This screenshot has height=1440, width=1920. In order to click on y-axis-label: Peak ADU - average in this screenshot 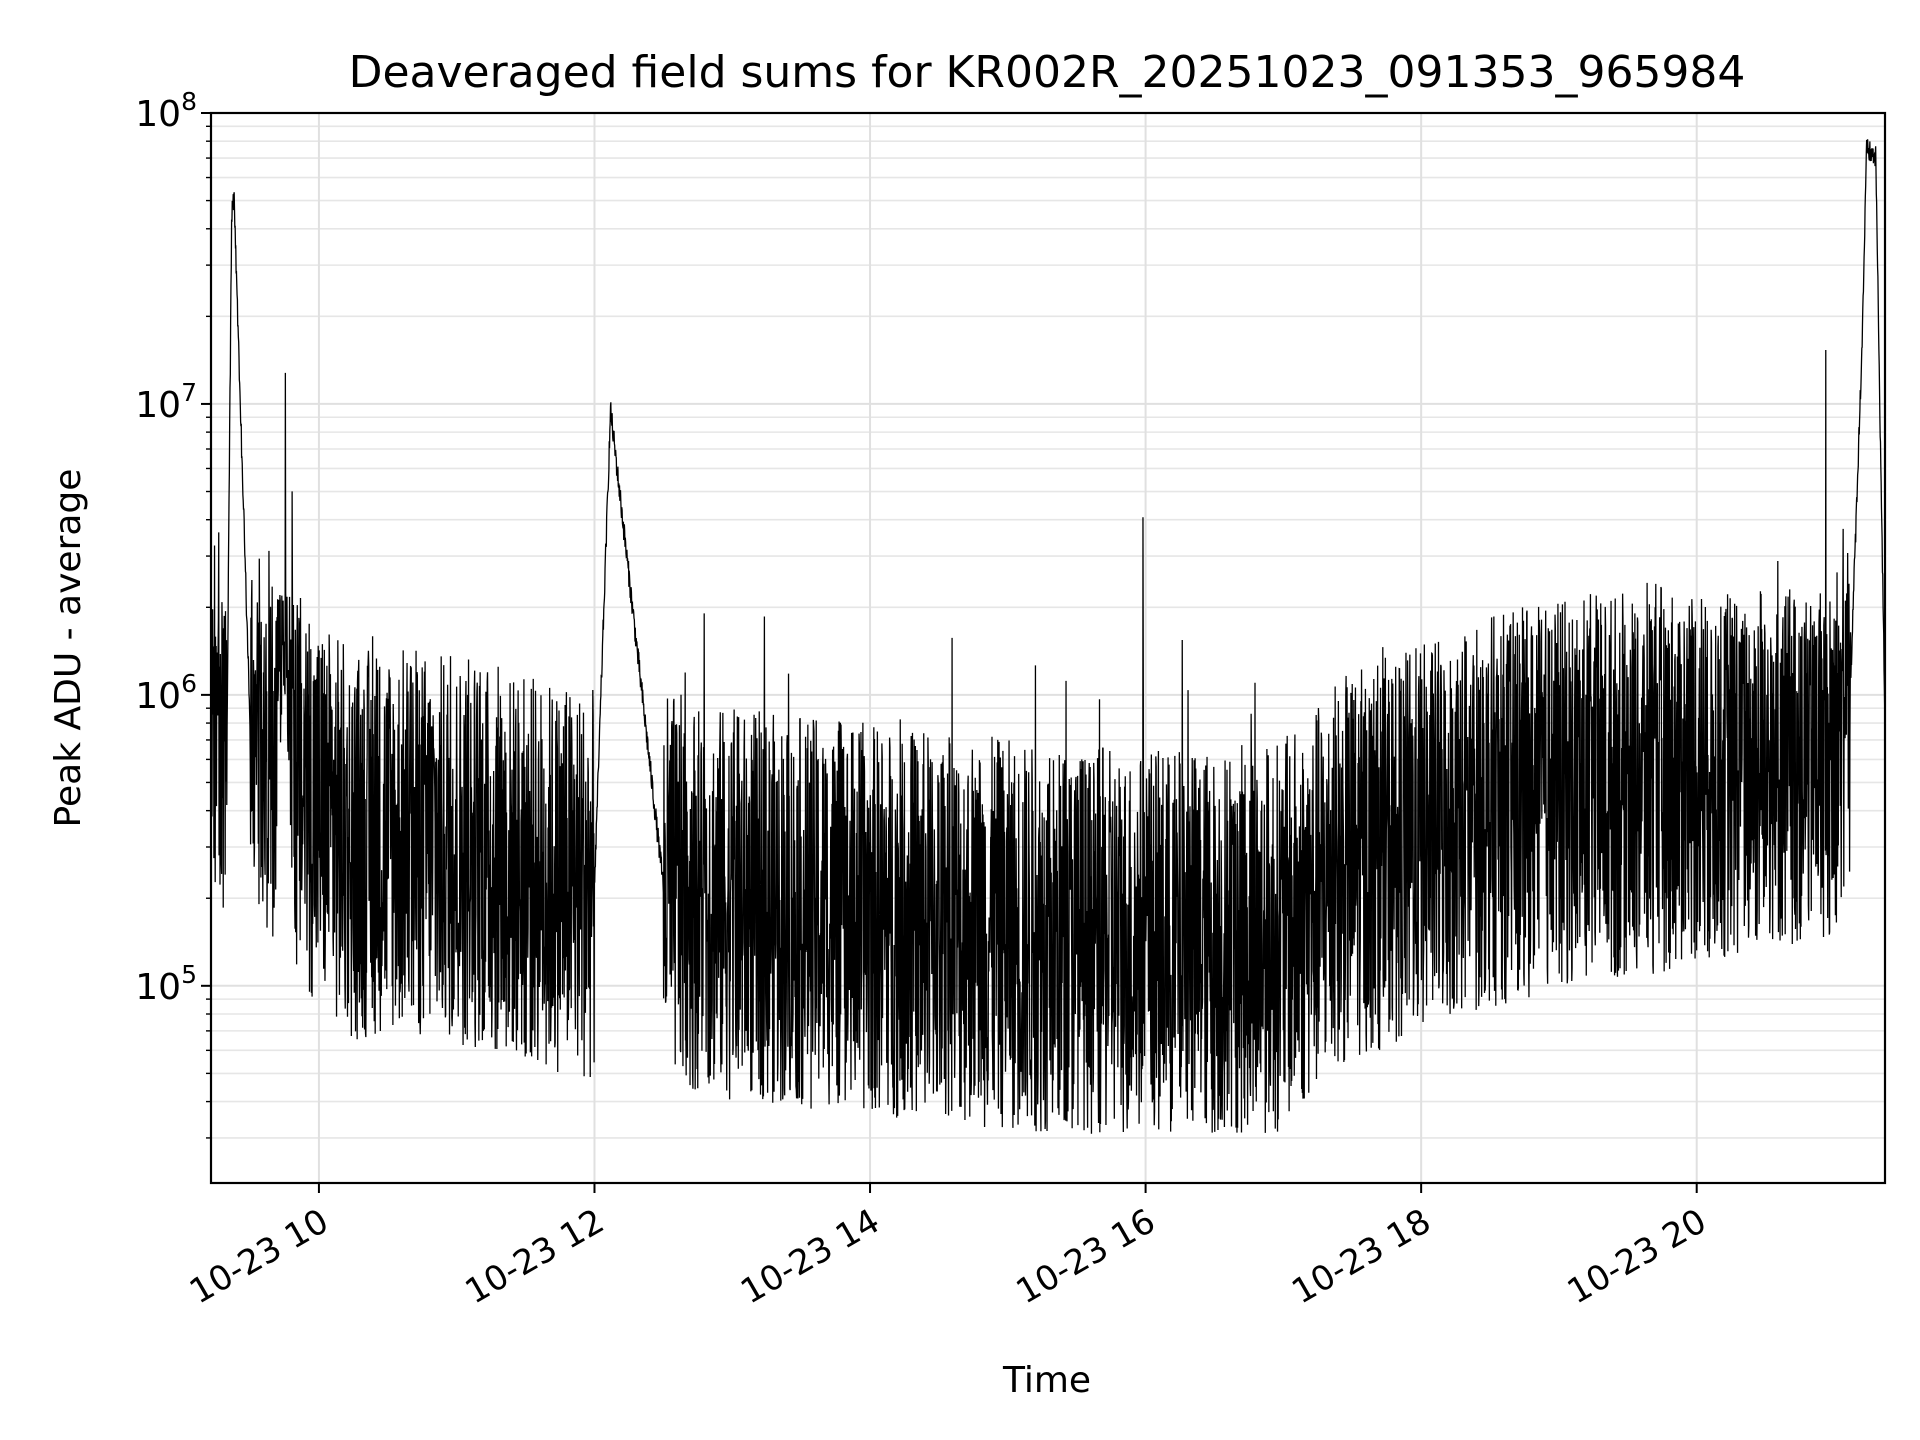, I will do `click(68, 648)`.